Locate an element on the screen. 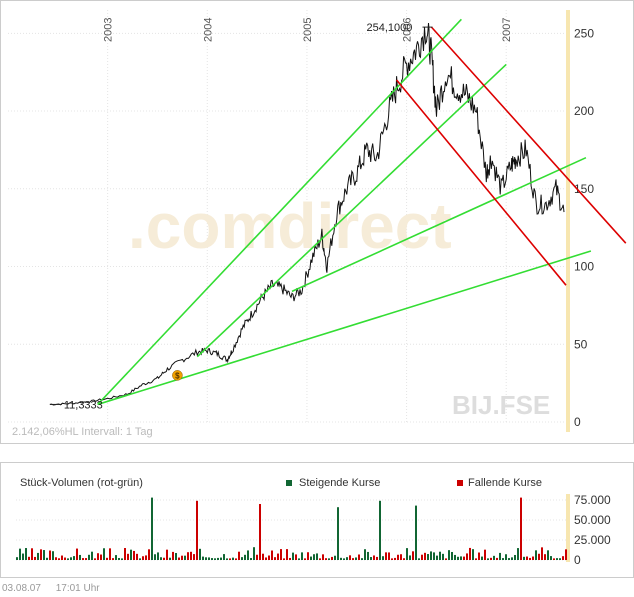 The image size is (634, 597). volume-y-tick-label: 75.000 is located at coordinates (592, 500).